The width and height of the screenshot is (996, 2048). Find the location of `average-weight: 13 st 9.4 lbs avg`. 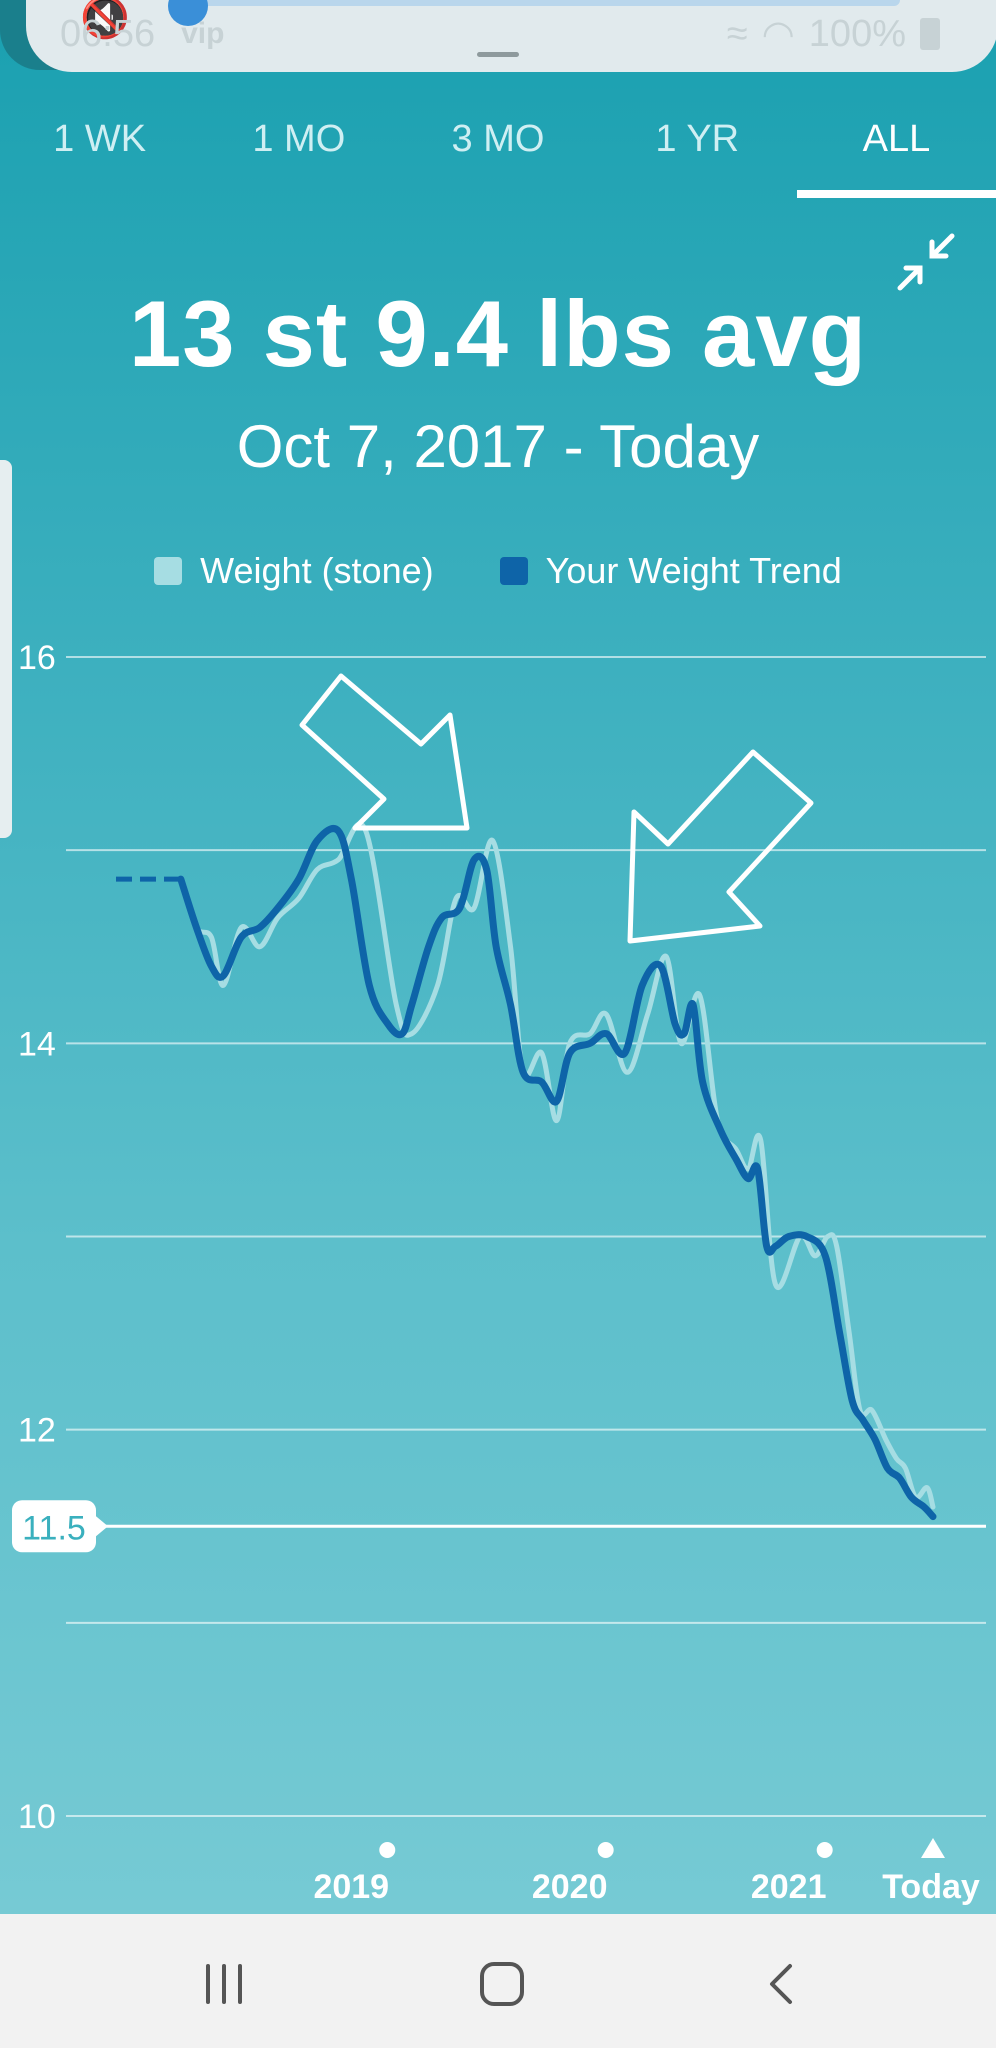

average-weight: 13 st 9.4 lbs avg is located at coordinates (498, 333).